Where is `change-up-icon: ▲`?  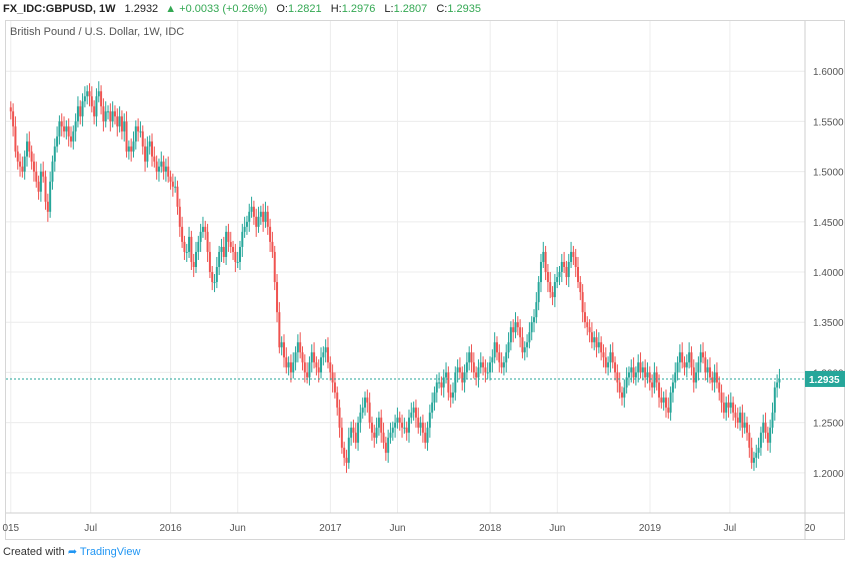 change-up-icon: ▲ is located at coordinates (171, 9).